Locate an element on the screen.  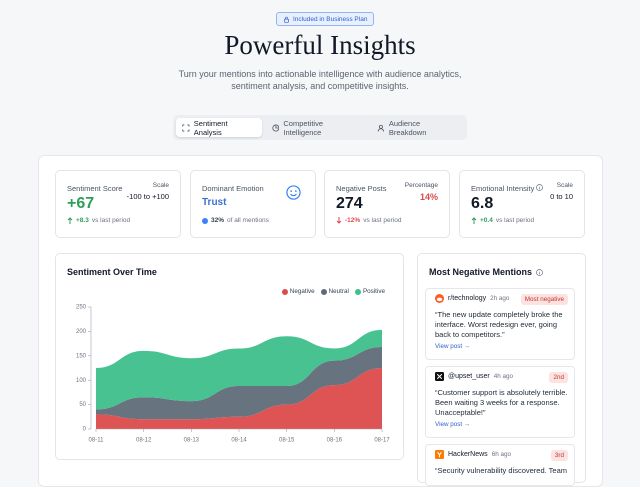
tab: Sentiment Analysis is located at coordinates (219, 127).